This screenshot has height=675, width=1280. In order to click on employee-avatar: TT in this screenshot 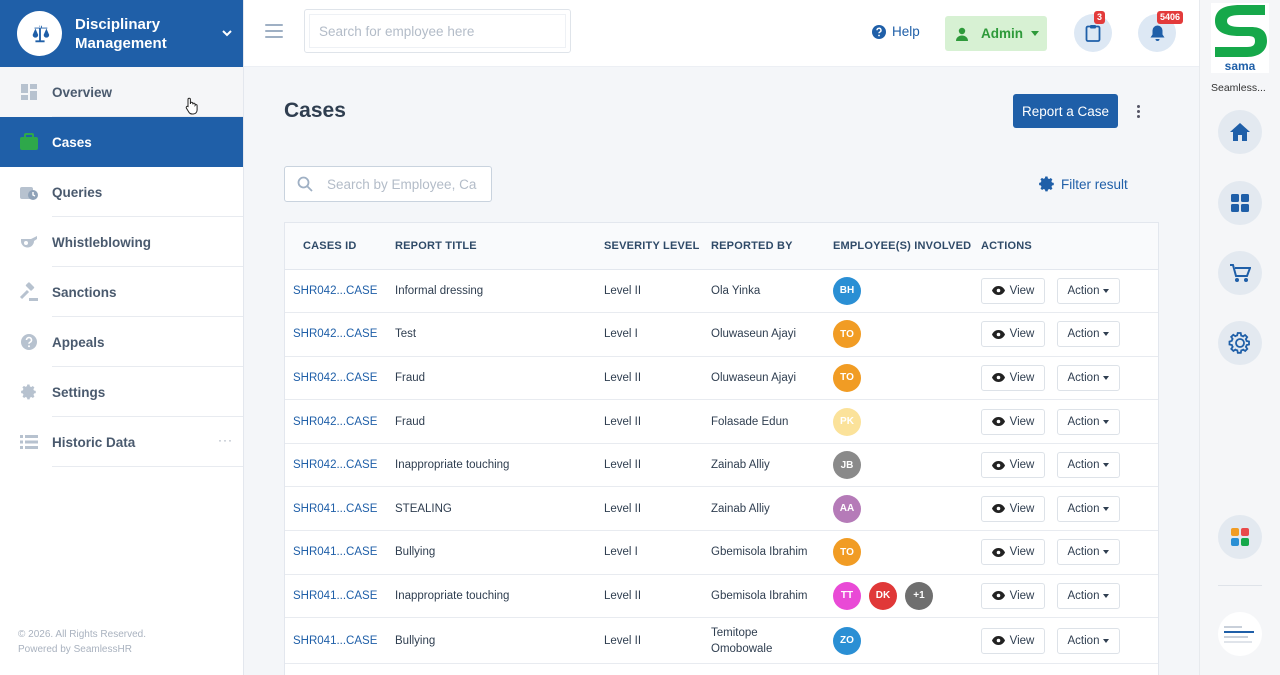, I will do `click(847, 595)`.